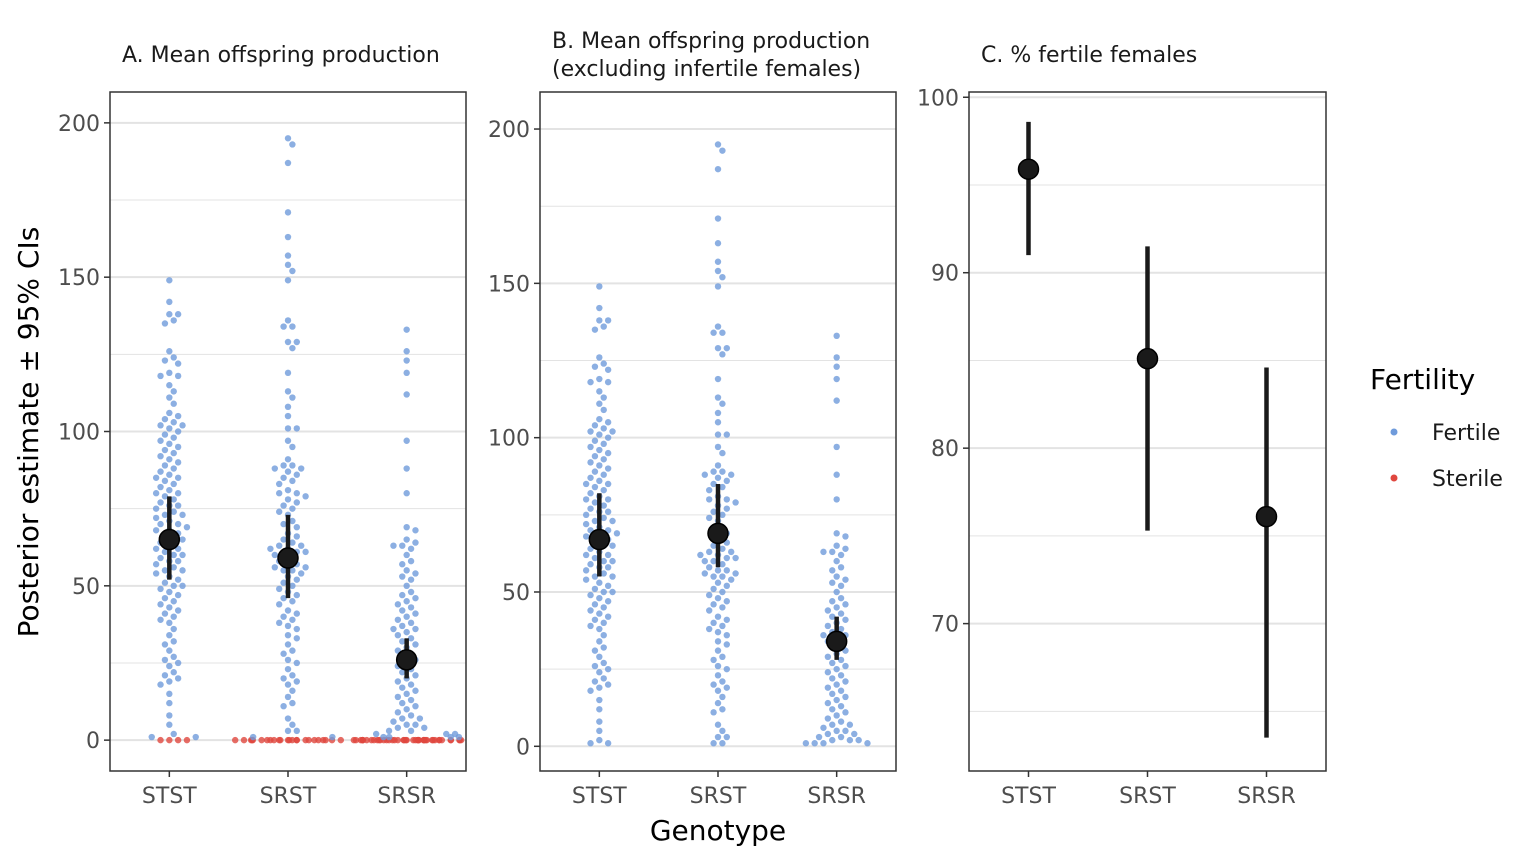 Image resolution: width=1536 pixels, height=868 pixels. Describe the element at coordinates (288, 796) in the screenshot. I see `x-tick-label: SRST` at that location.